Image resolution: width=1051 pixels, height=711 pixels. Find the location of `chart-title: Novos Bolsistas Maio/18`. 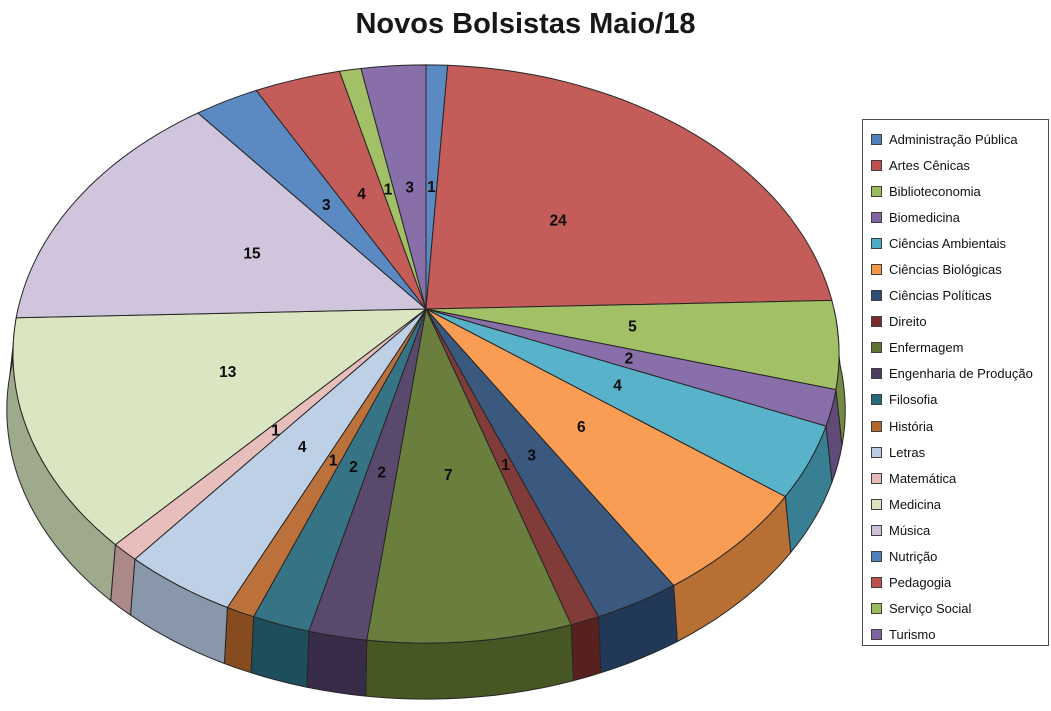

chart-title: Novos Bolsistas Maio/18 is located at coordinates (525, 24).